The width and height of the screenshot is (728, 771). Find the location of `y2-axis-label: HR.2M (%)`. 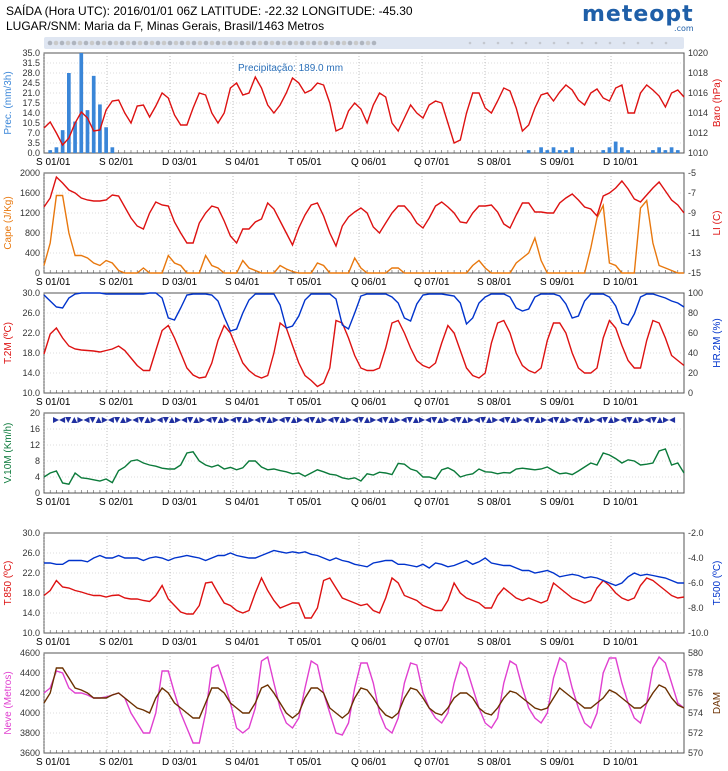

y2-axis-label: HR.2M (%) is located at coordinates (717, 342).